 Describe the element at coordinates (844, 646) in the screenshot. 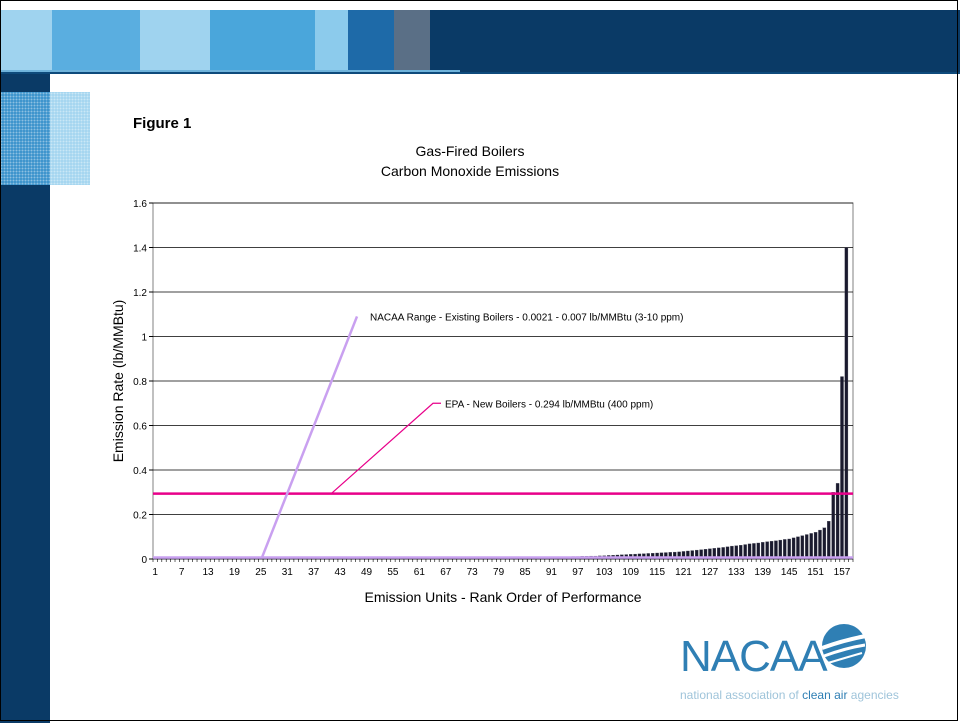

I see `logo-globe-icon` at that location.